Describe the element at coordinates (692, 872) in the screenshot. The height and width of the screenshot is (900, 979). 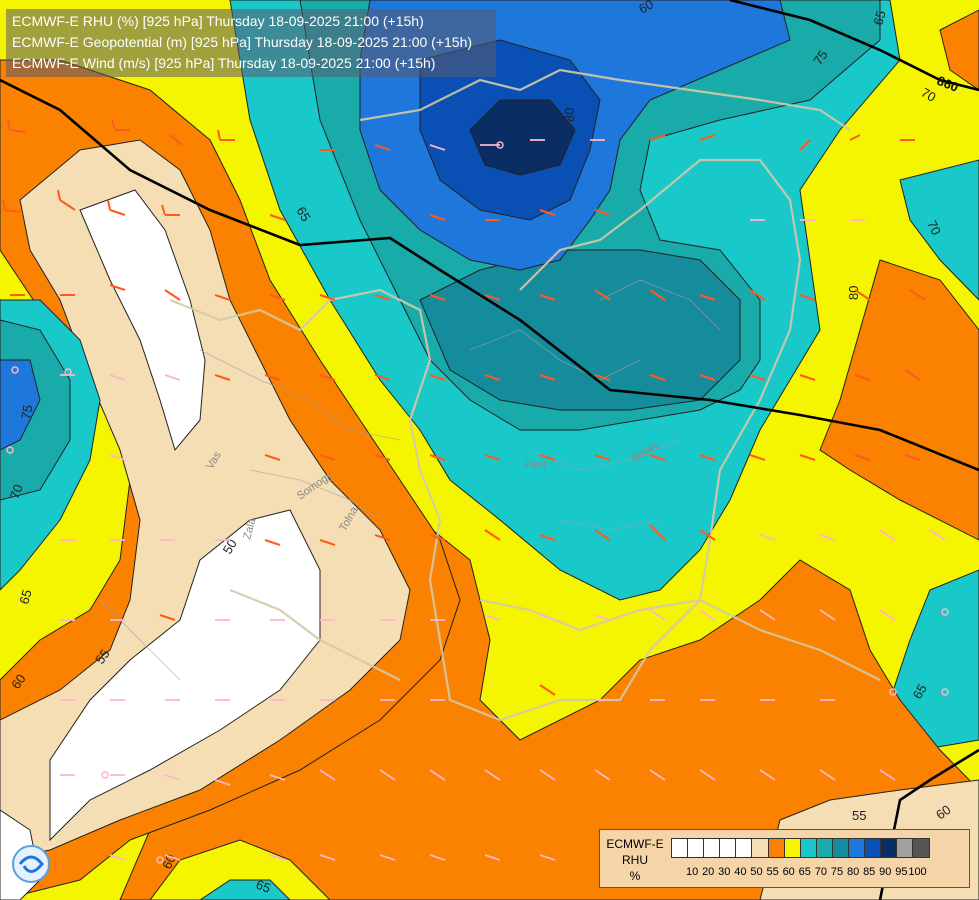
I see `legend-tick-label: 10` at that location.